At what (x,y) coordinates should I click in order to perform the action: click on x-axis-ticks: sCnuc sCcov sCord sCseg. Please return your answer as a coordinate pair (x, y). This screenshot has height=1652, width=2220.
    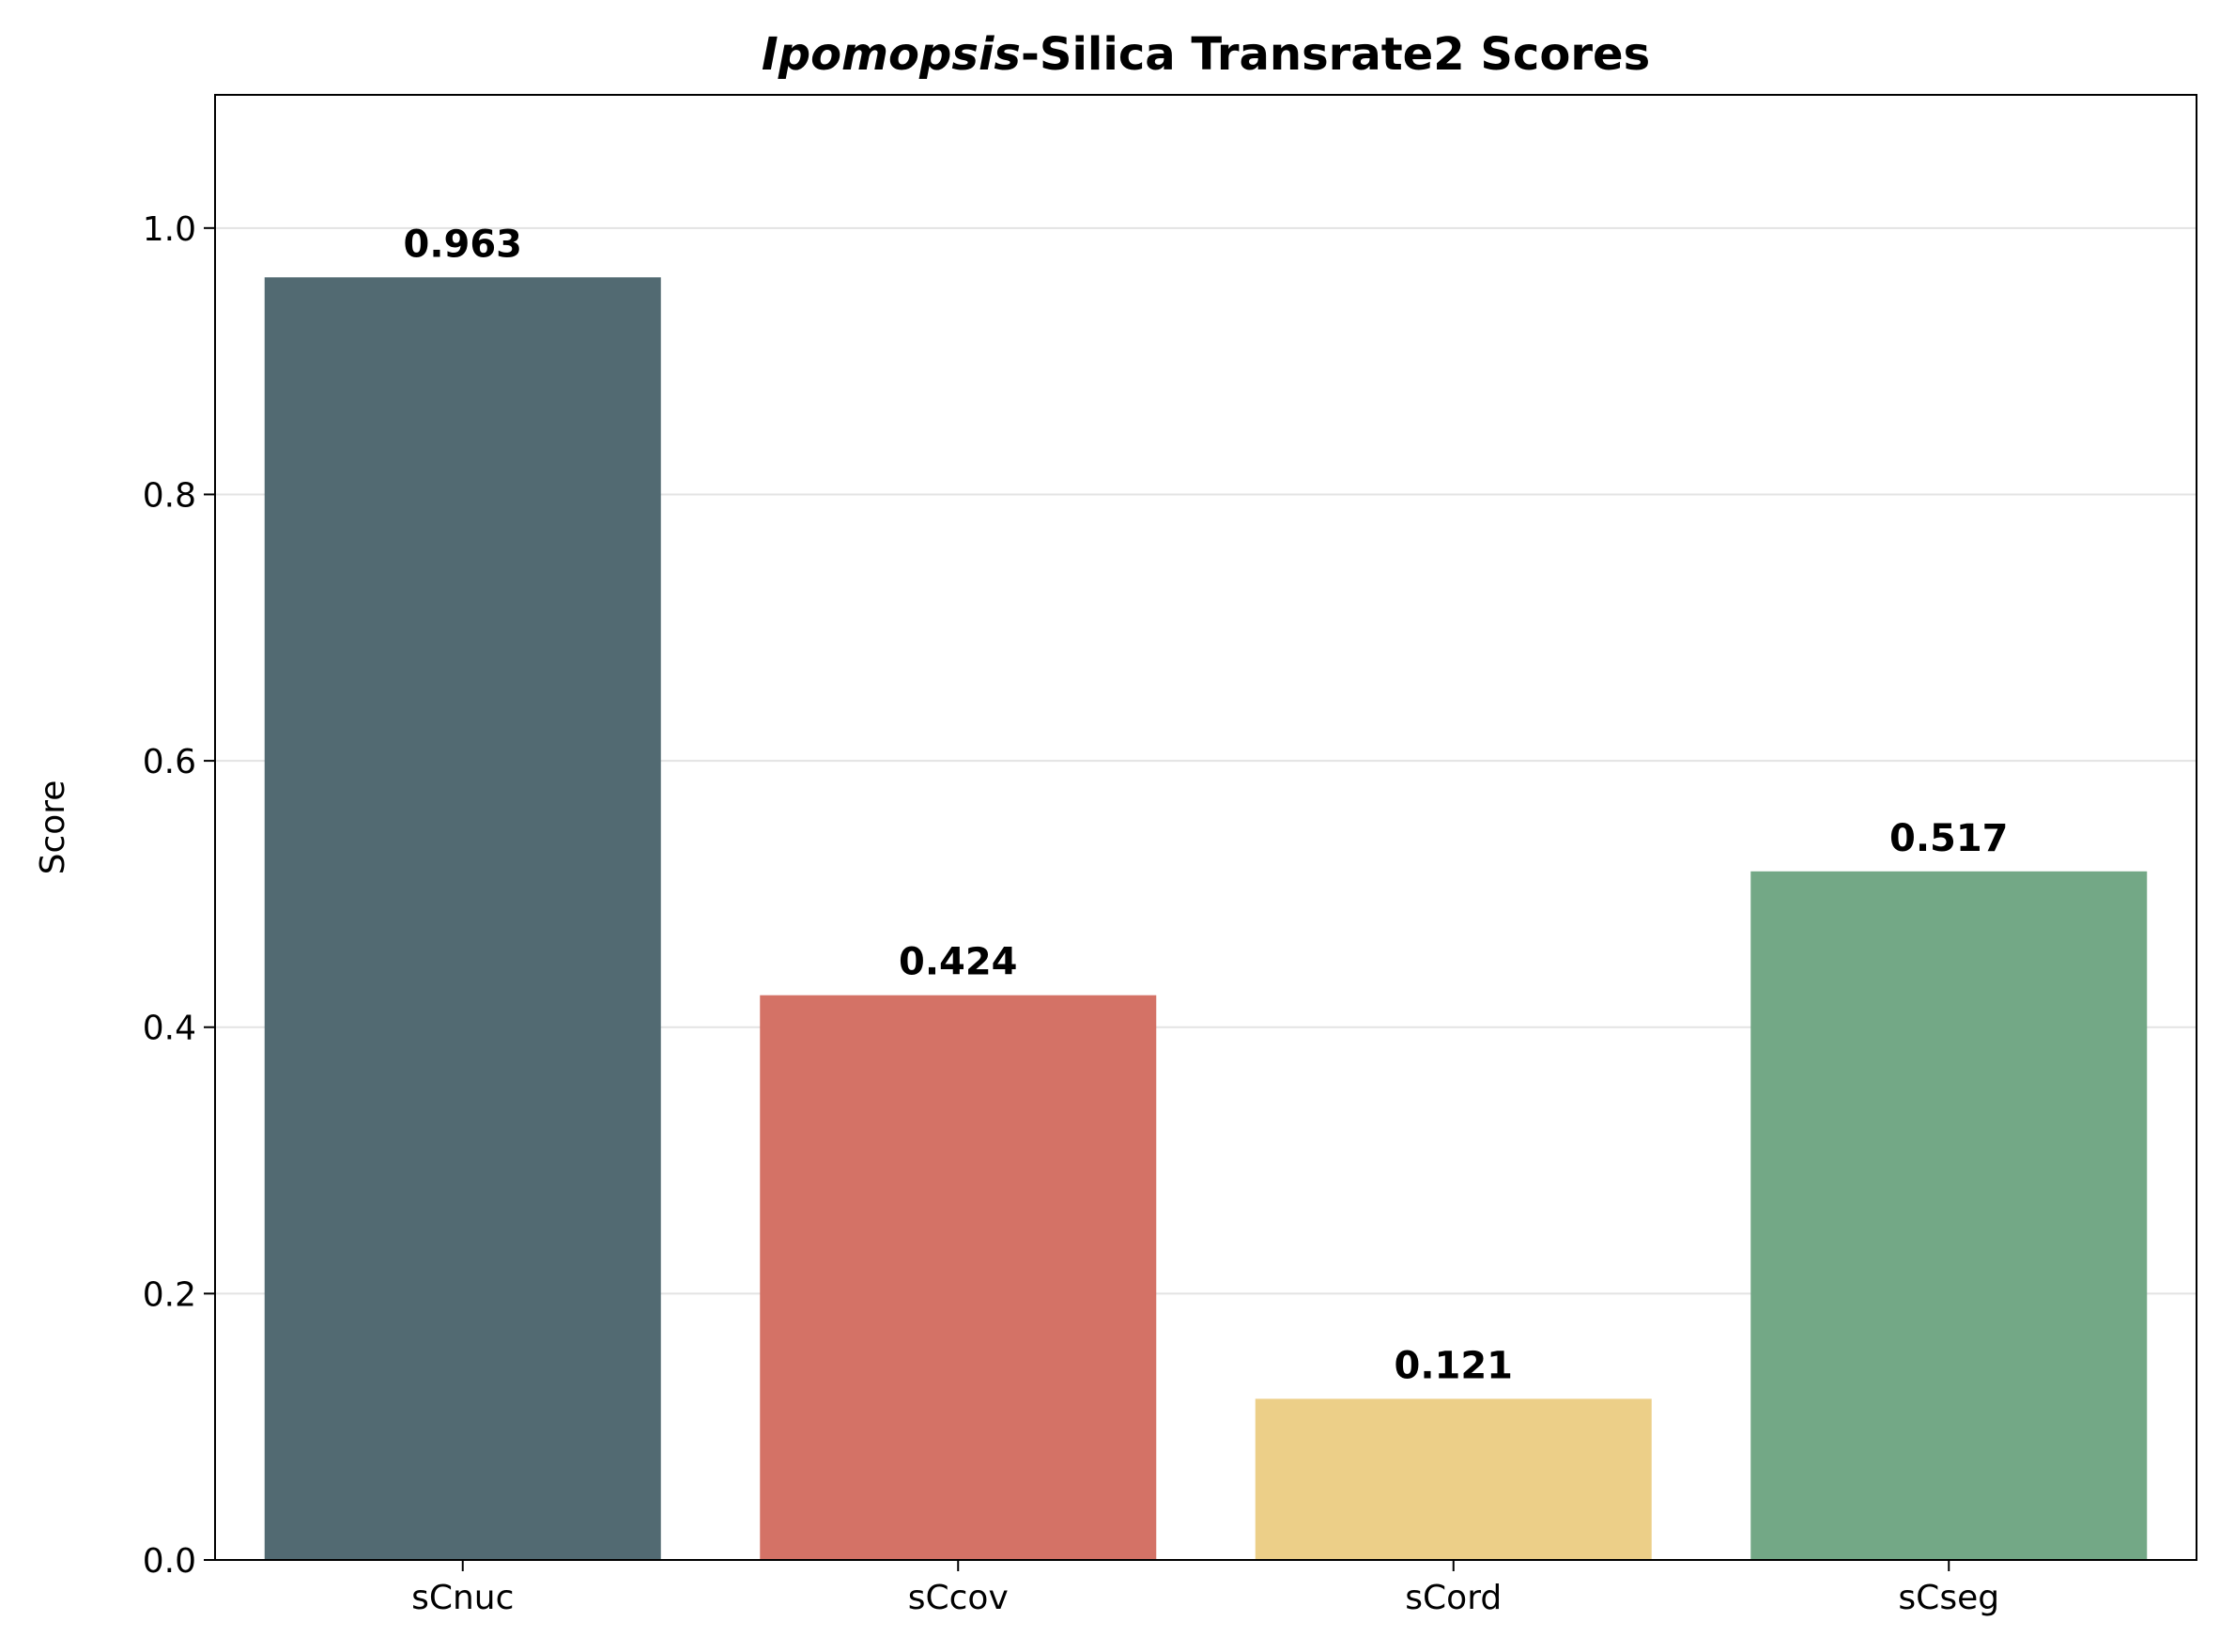
    Looking at the image, I should click on (1205, 1588).